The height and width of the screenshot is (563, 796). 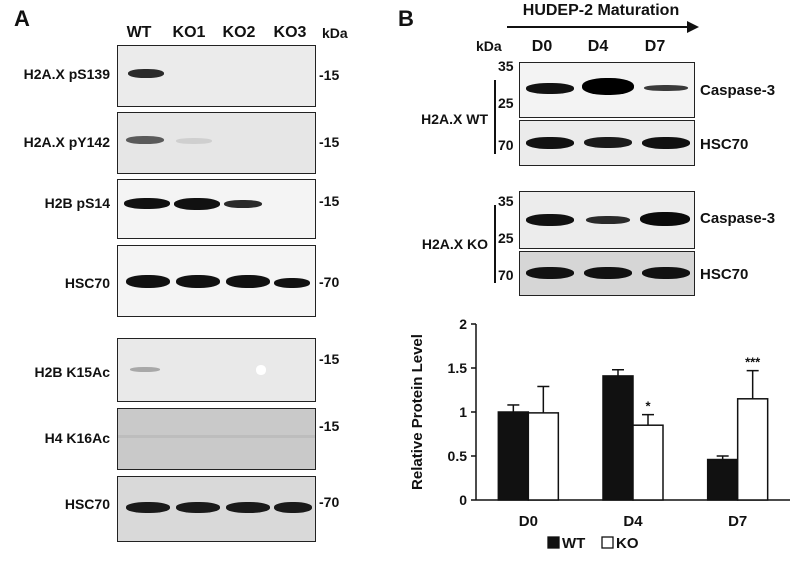 I want to click on blot-caspase3-wt, so click(x=607, y=90).